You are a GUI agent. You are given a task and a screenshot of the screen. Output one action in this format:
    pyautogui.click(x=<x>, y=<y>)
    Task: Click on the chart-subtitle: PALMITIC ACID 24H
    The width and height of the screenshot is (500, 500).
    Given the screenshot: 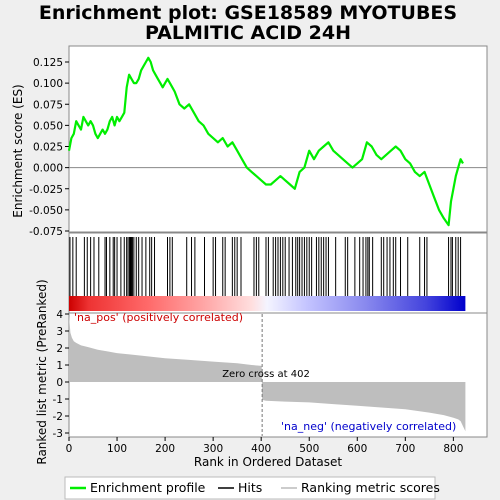 What is the action you would take?
    pyautogui.click(x=248, y=33)
    